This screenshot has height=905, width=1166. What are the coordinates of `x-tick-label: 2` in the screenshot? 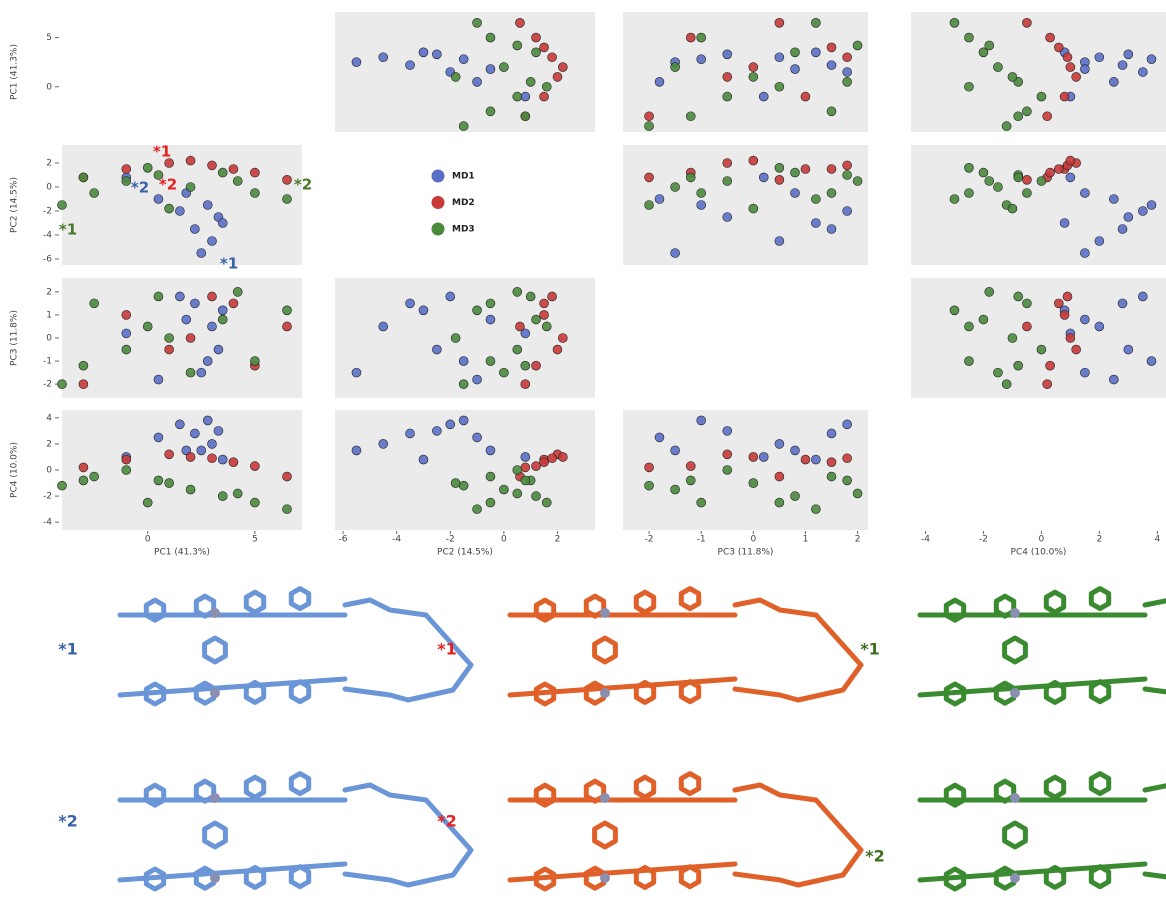 It's located at (1099, 540).